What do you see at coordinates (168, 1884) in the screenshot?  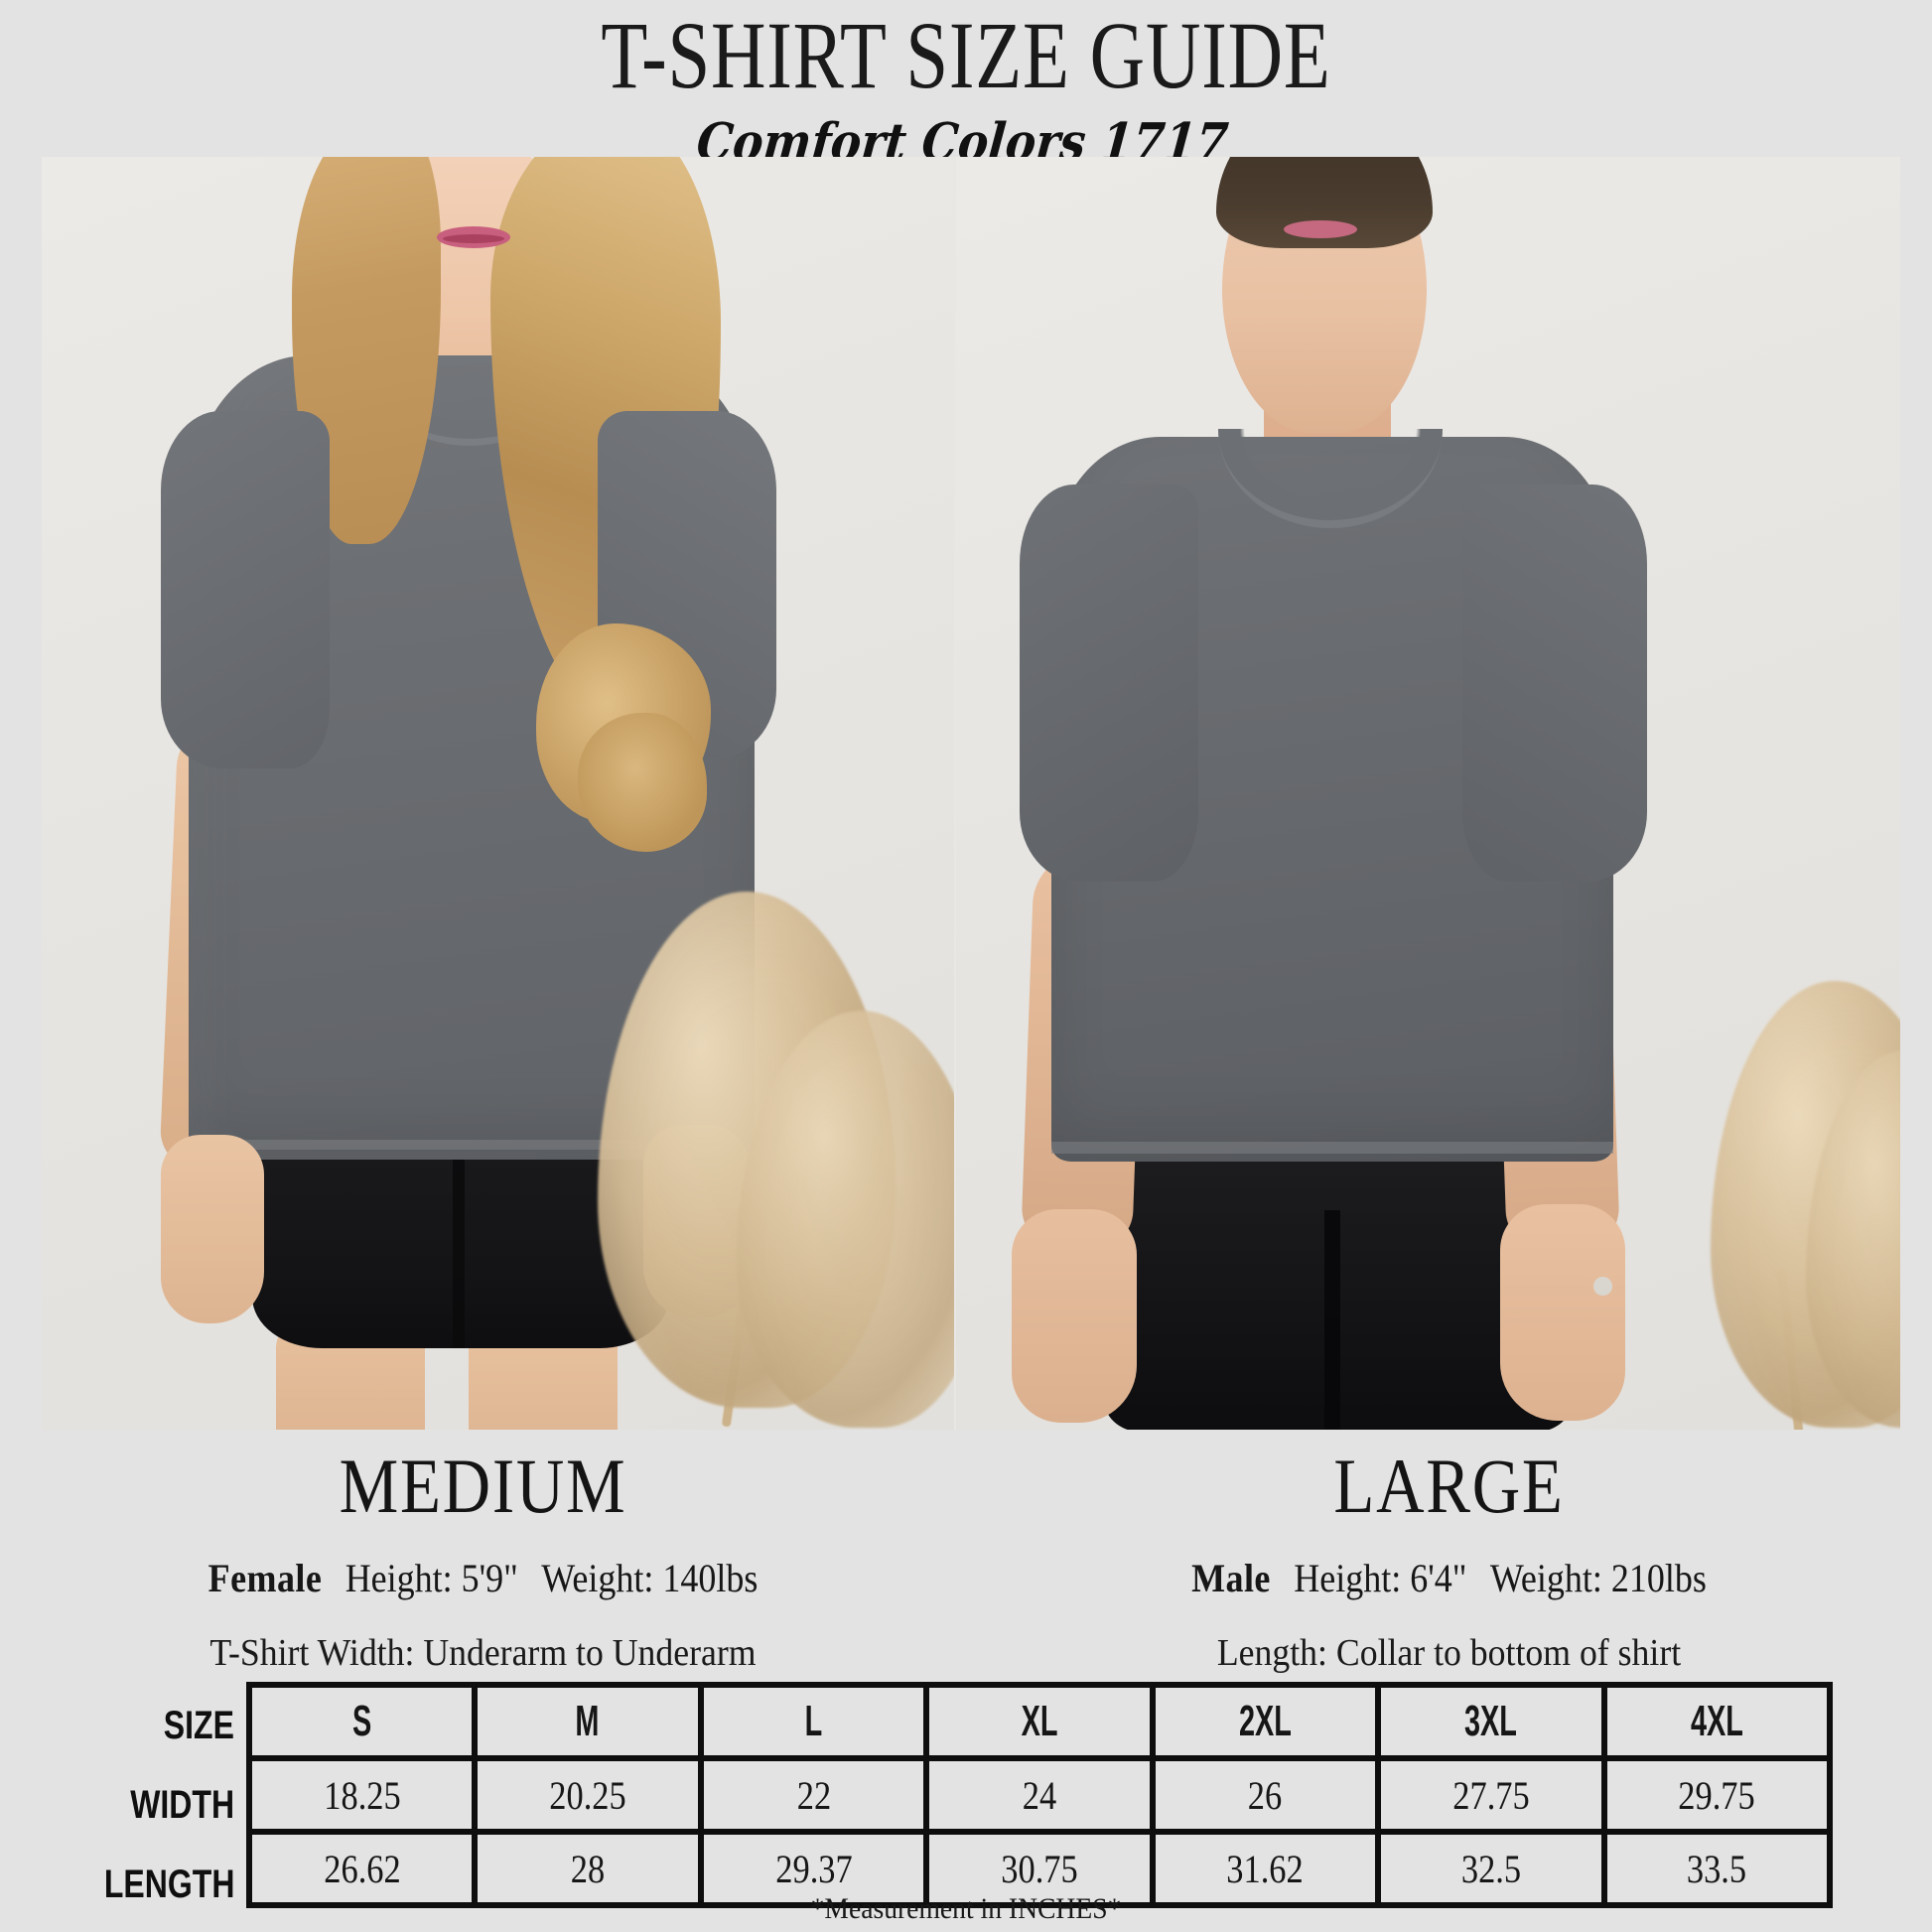 I see `row-label-length: LENGTH` at bounding box center [168, 1884].